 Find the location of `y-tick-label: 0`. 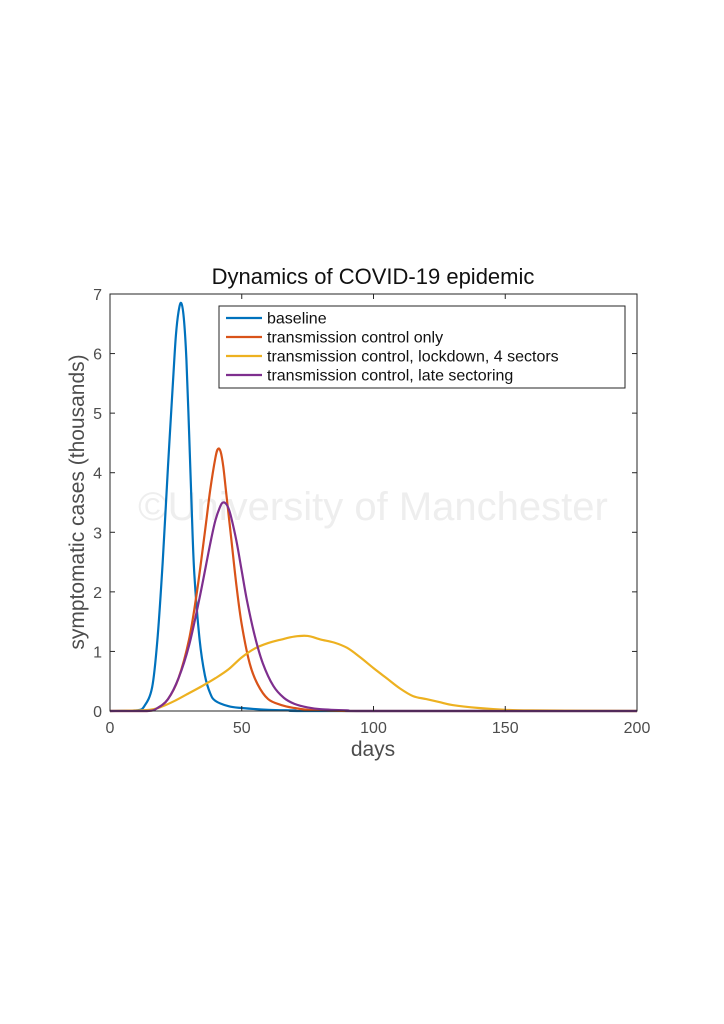

y-tick-label: 0 is located at coordinates (97, 712).